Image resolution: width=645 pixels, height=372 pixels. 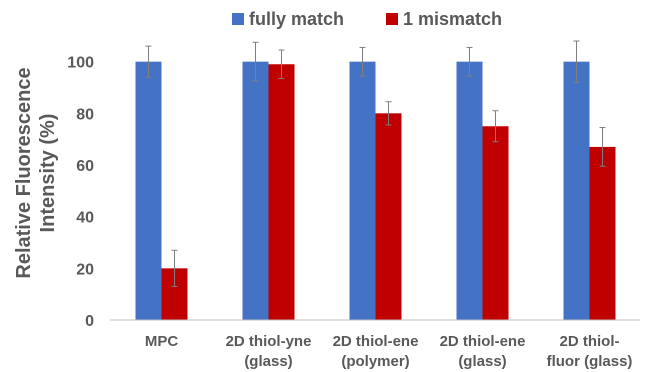 I want to click on y-axis-title: Relative Fluorescence Intensity (%), so click(x=36, y=172).